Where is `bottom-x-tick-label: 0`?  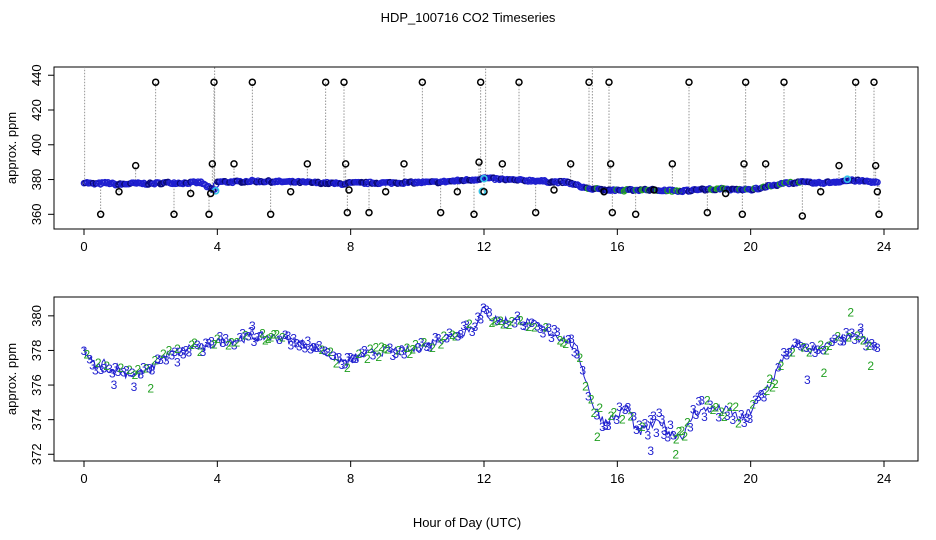
bottom-x-tick-label: 0 is located at coordinates (83, 478).